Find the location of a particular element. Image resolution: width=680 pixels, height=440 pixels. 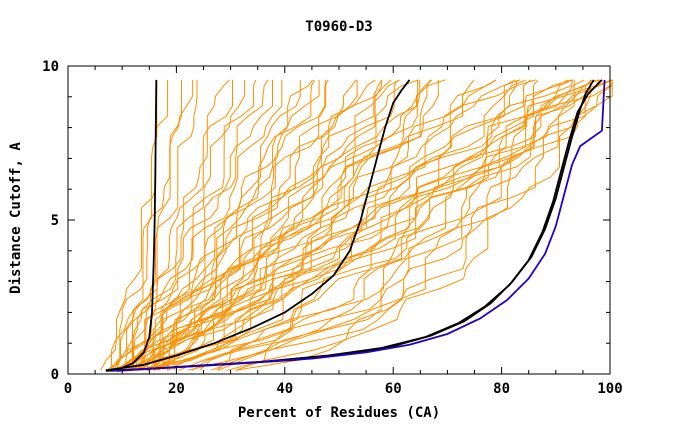

y-tick-label: 5 is located at coordinates (55, 221).